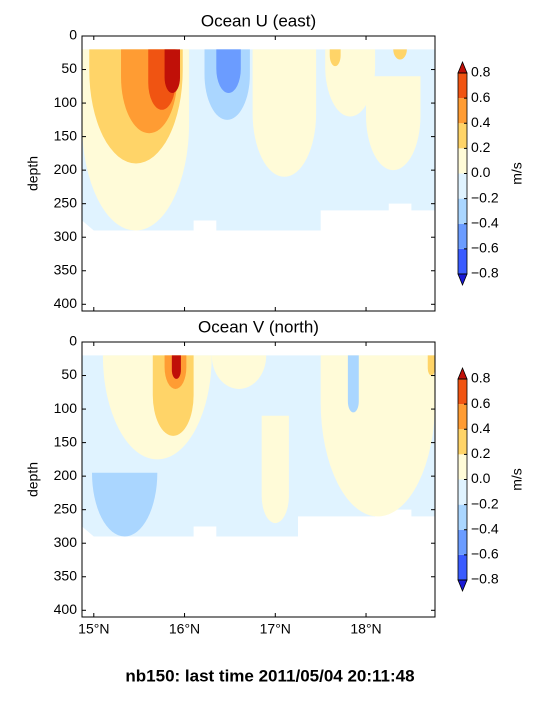 Image resolution: width=540 pixels, height=720 pixels. I want to click on x-tick-label: 15°N, so click(93, 629).